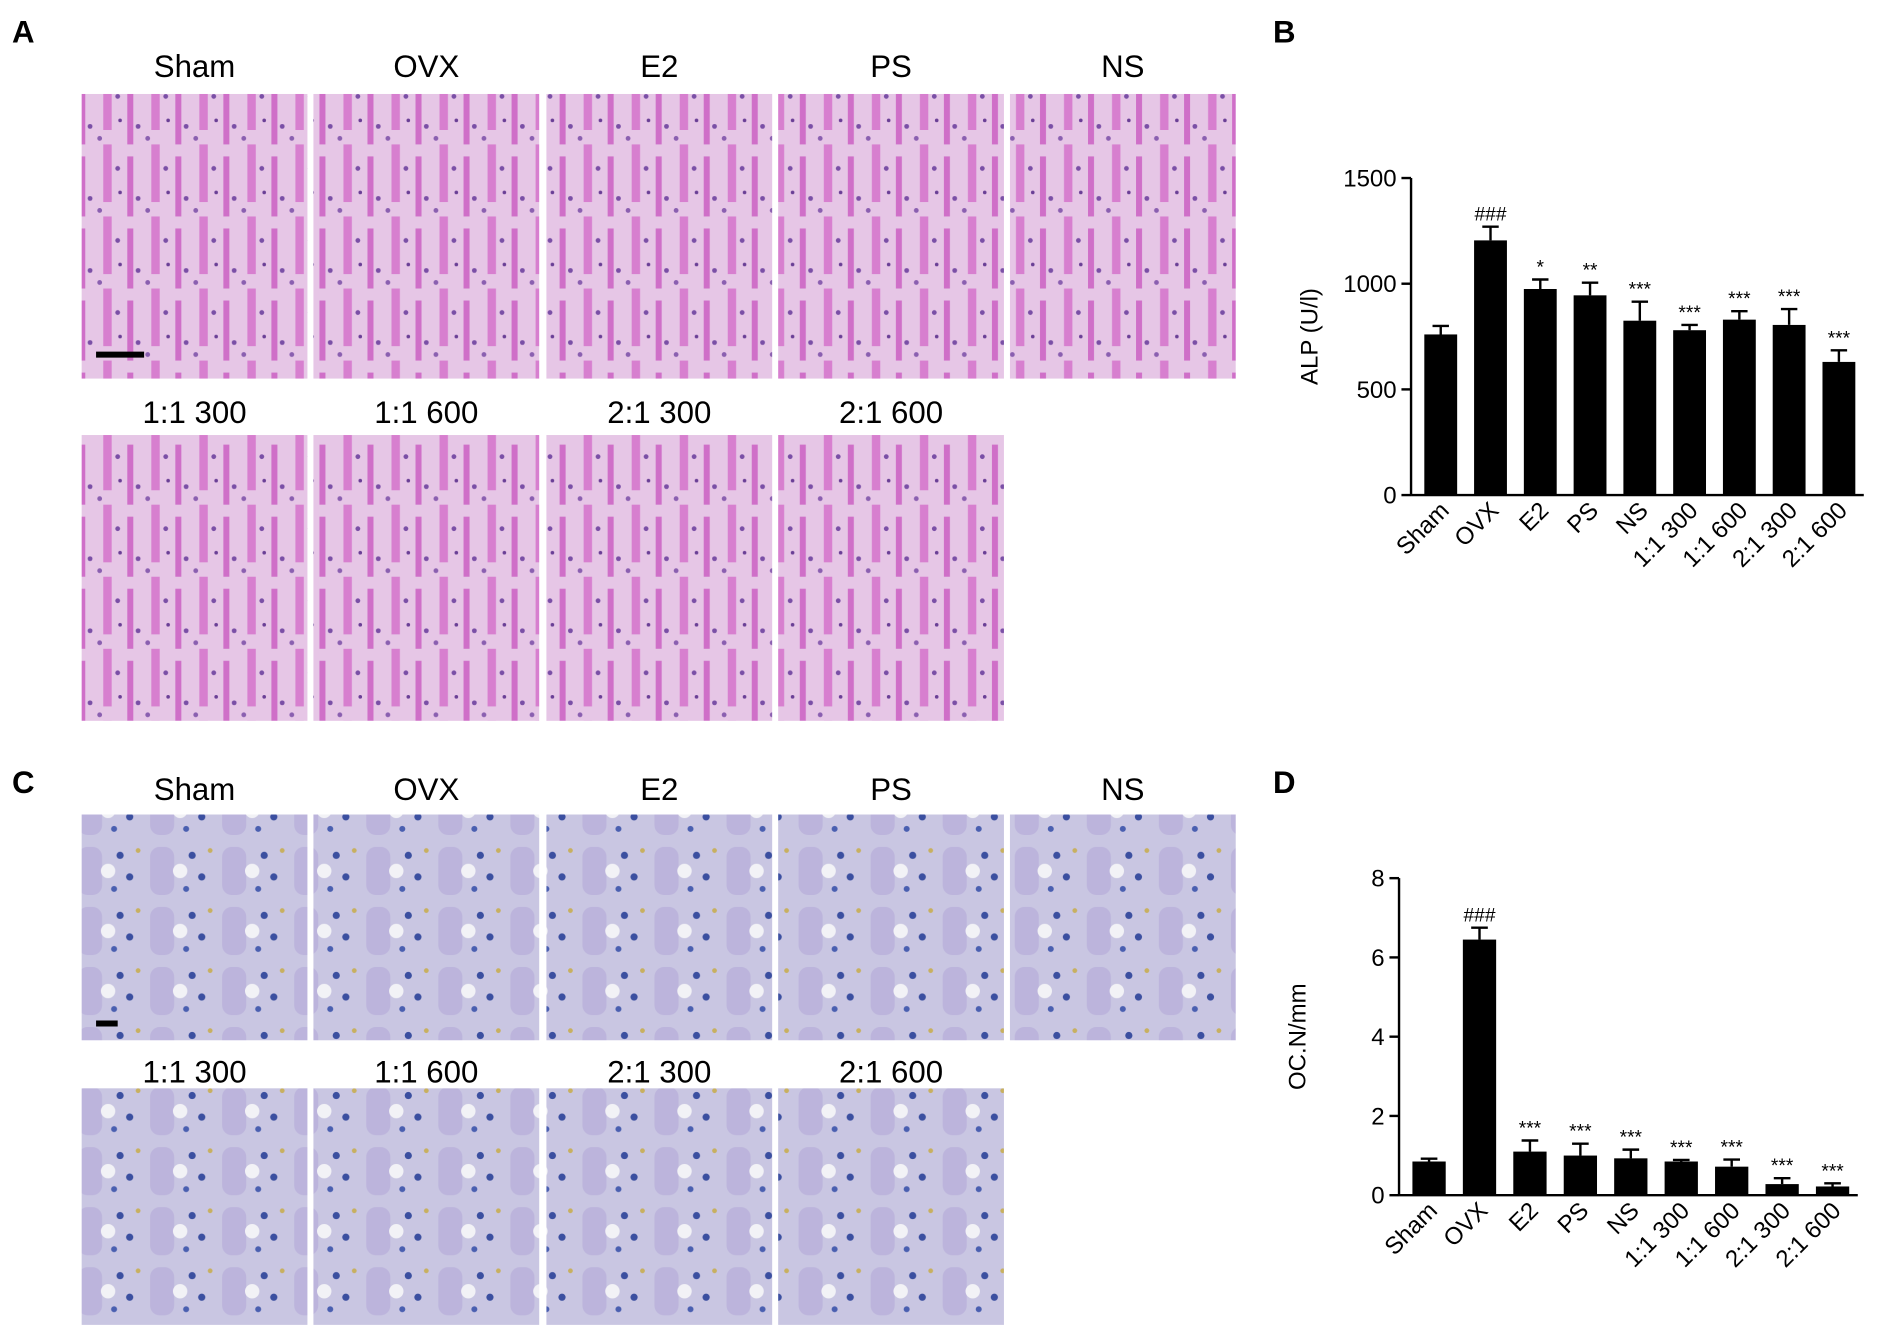 This screenshot has height=1341, width=1883. What do you see at coordinates (1284, 31) in the screenshot?
I see `panel-label: B` at bounding box center [1284, 31].